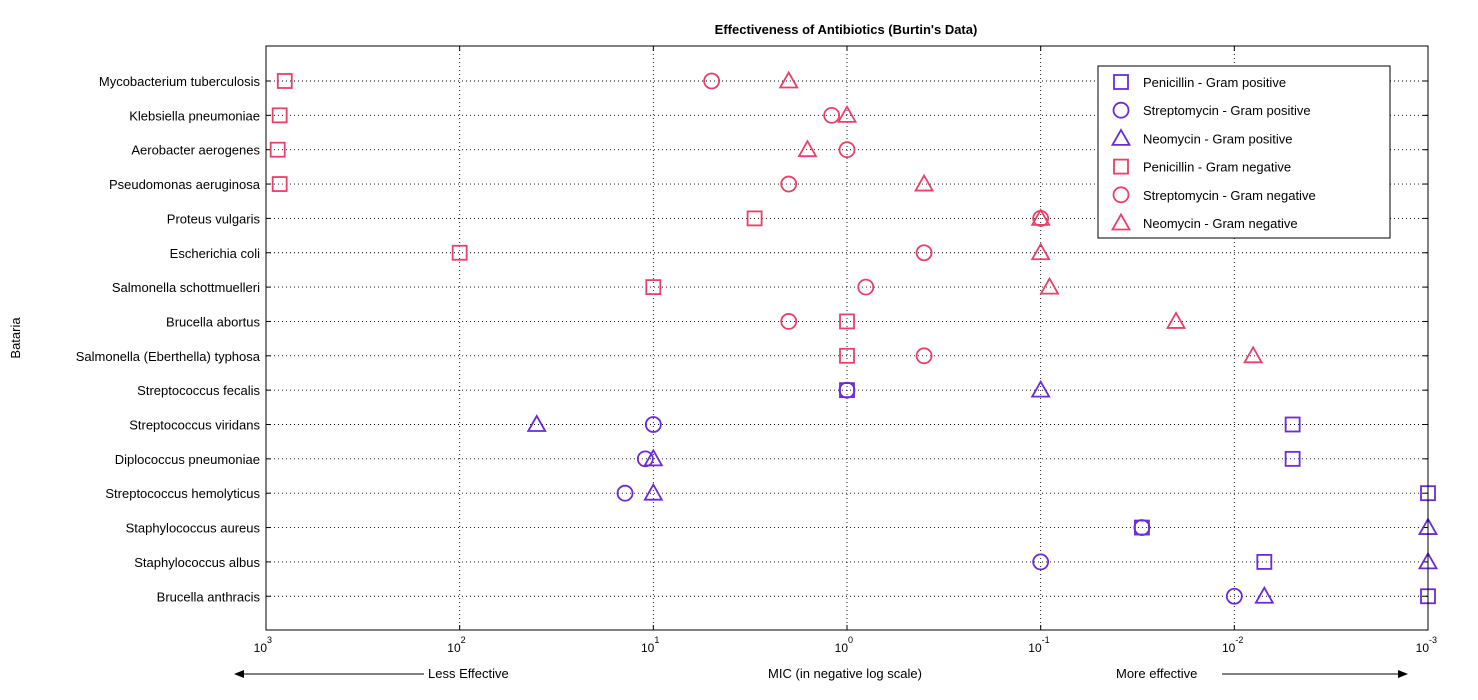  I want to click on x-tick-label: 10⁻³, so click(1426, 645).